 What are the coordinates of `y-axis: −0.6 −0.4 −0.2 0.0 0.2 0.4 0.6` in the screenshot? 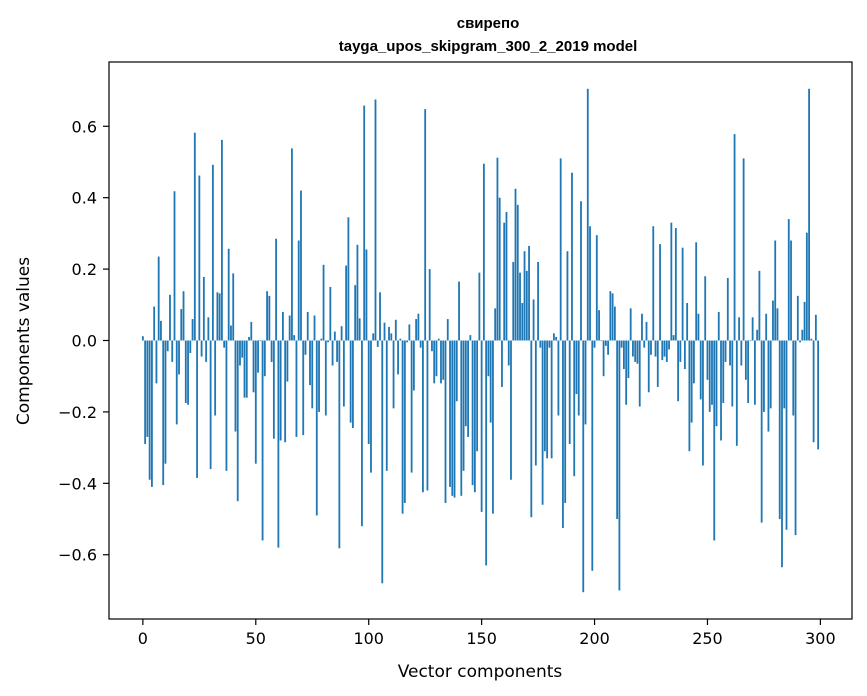 It's located at (83, 341).